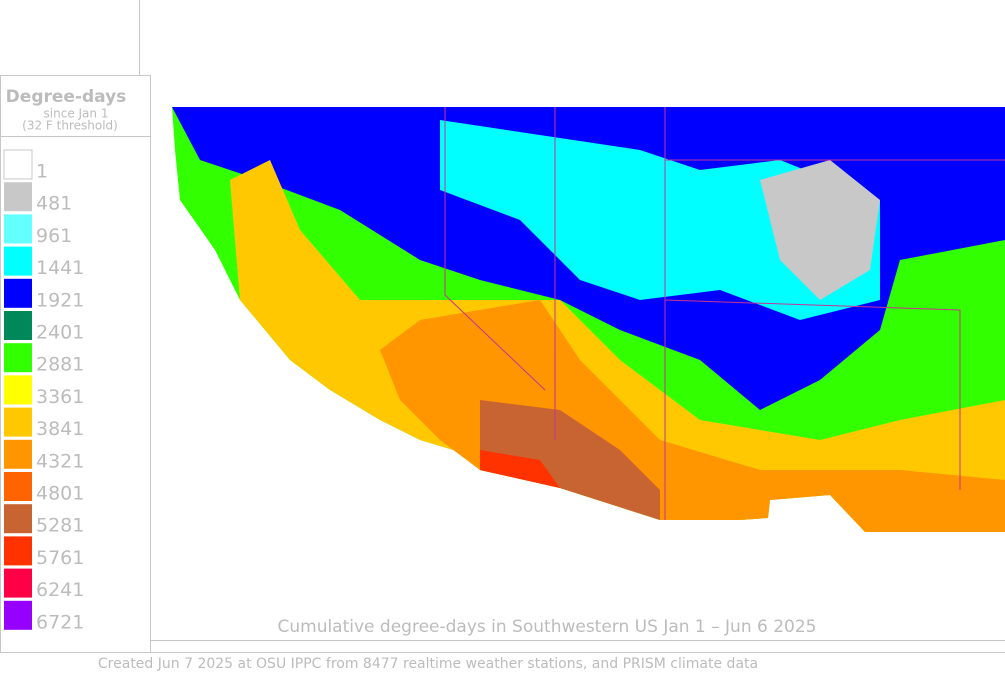 This screenshot has width=1005, height=682. I want to click on legend-label: 4321, so click(60, 461).